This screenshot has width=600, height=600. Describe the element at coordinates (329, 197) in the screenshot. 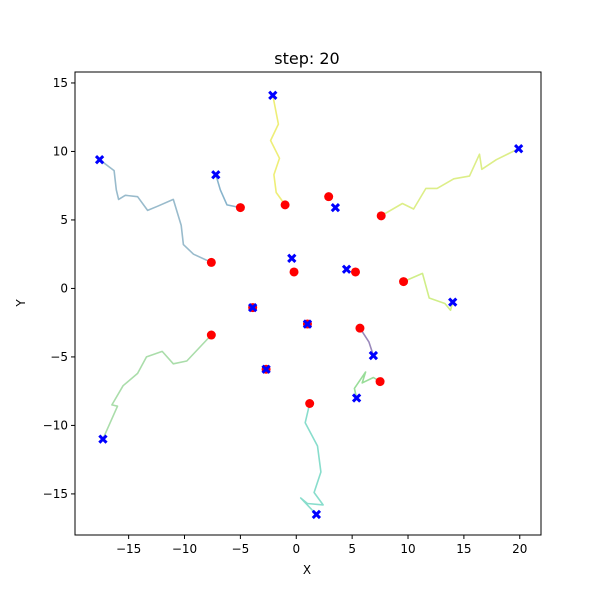

I see `current-position-s2` at that location.